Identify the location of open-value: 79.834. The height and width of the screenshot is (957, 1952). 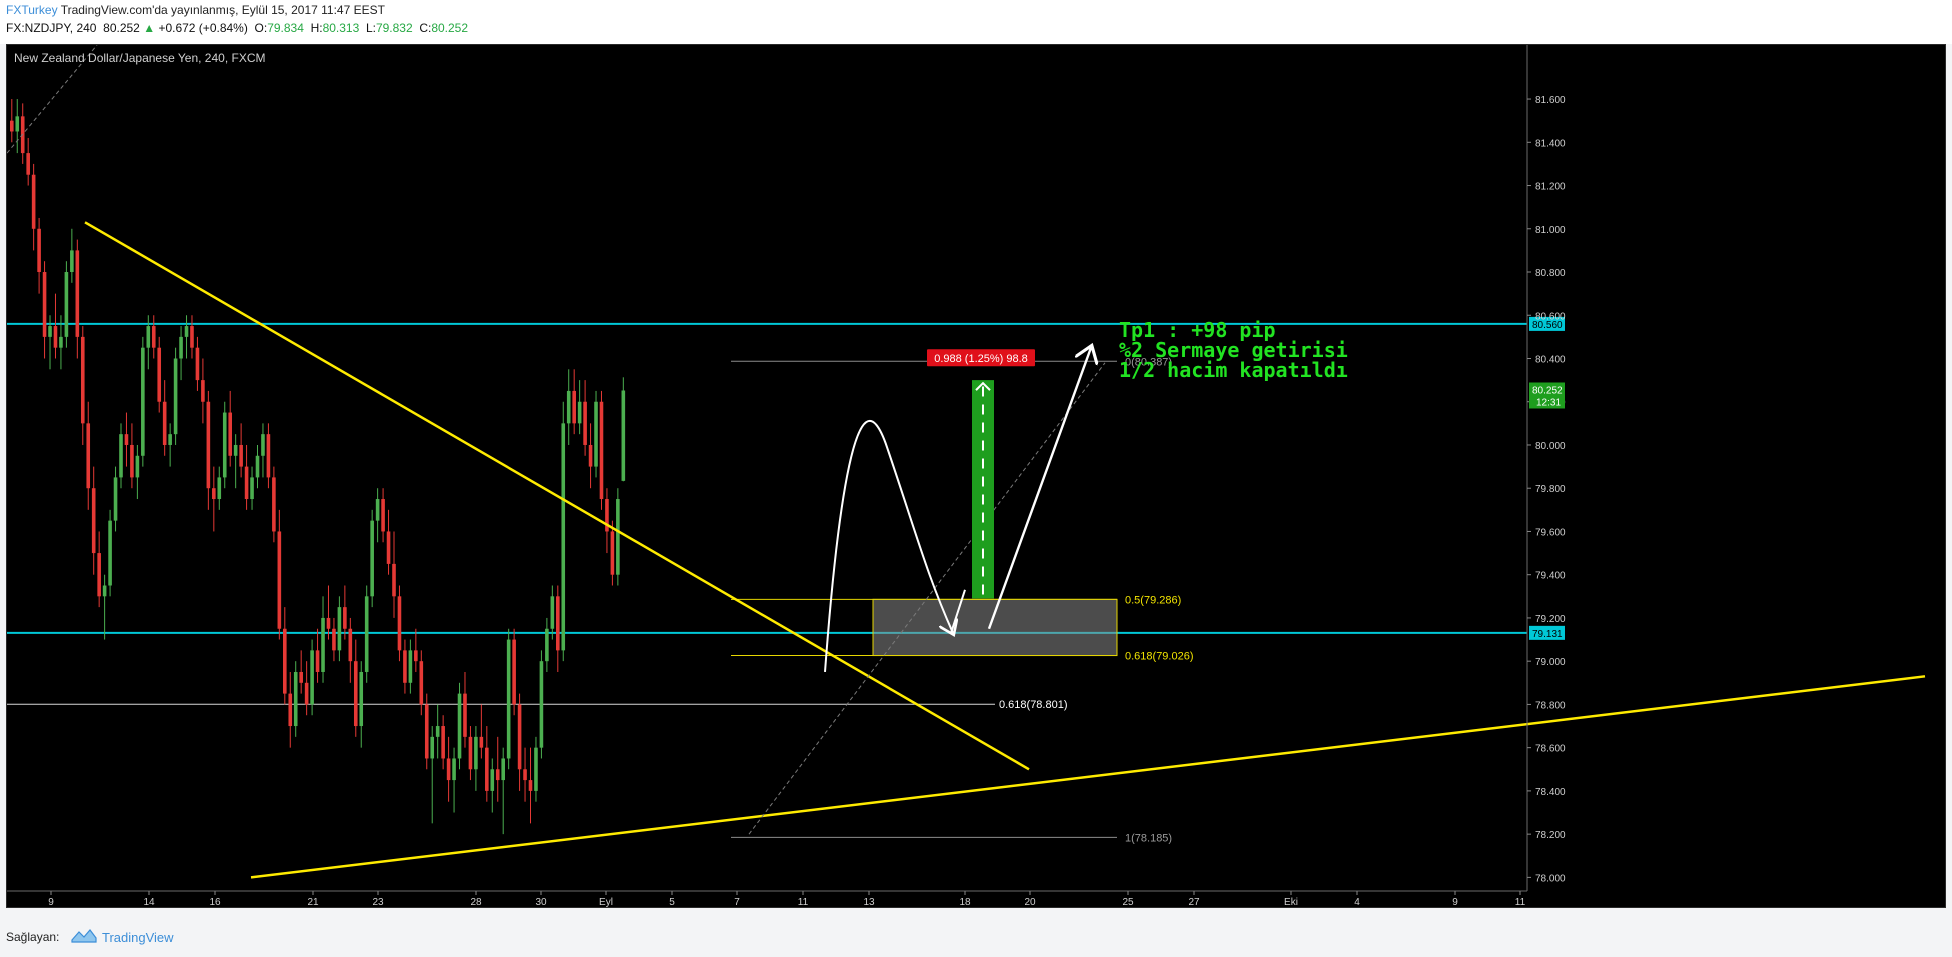
(285, 28).